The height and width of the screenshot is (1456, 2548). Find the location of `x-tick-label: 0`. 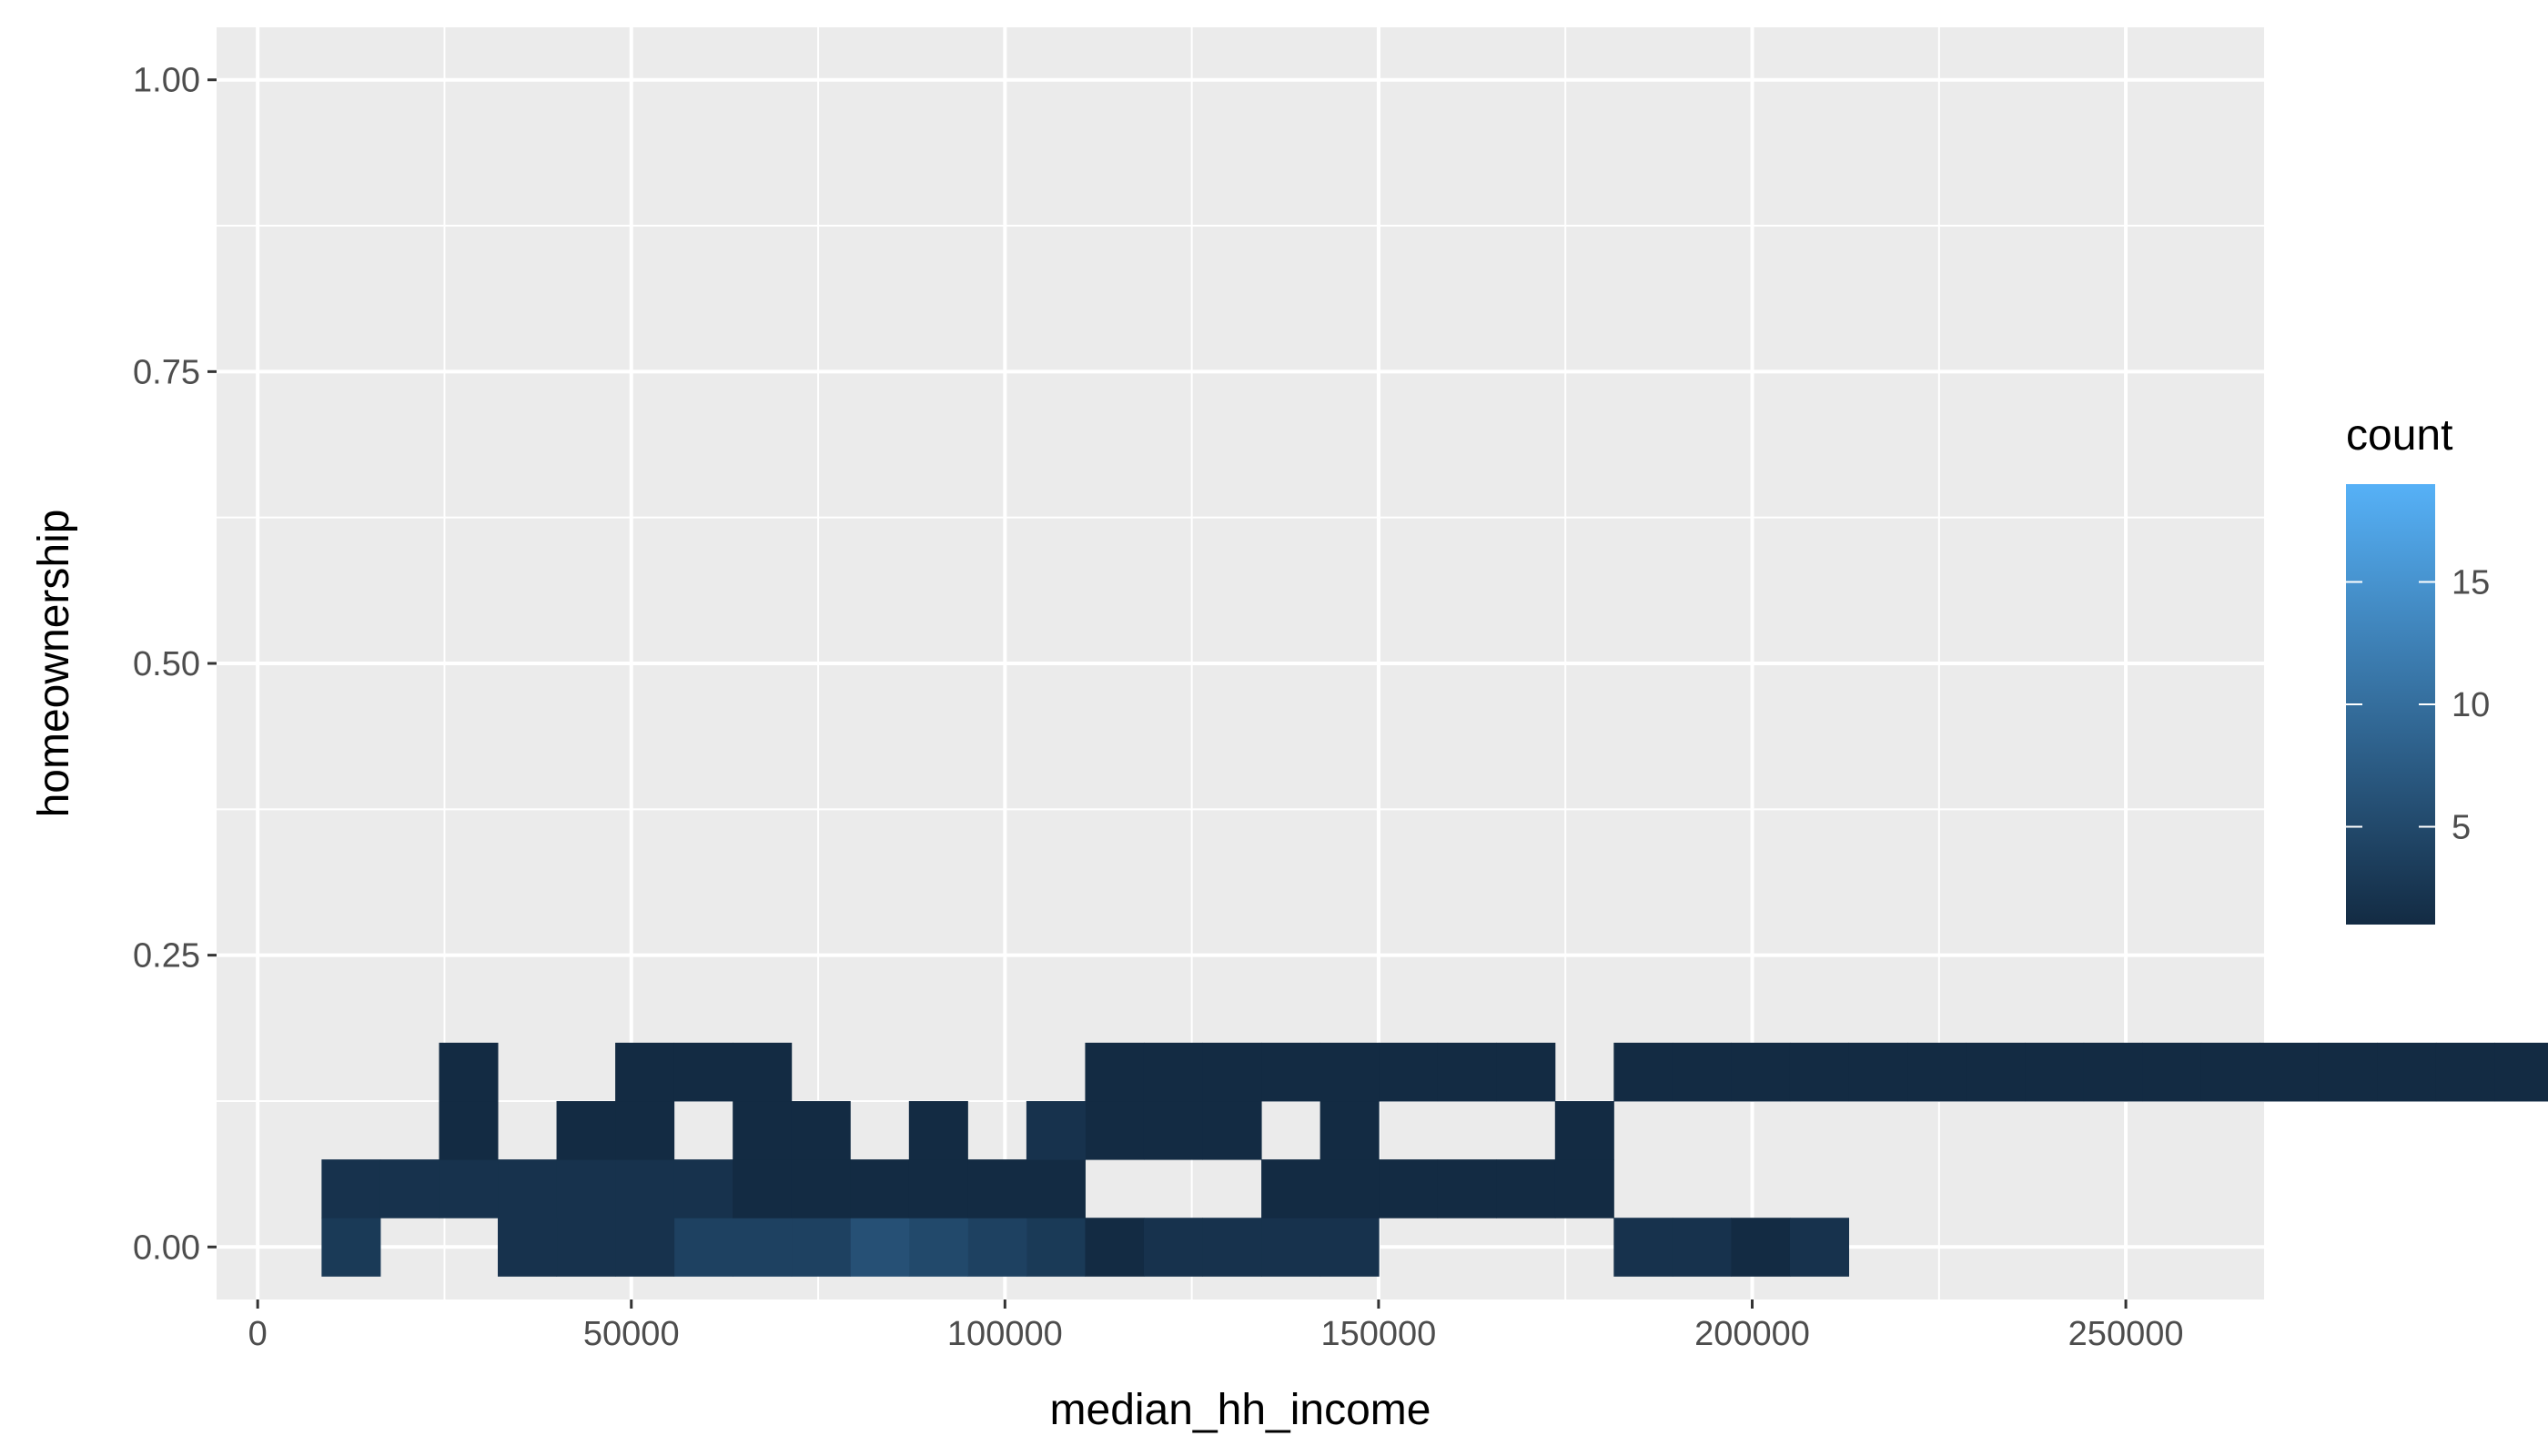

x-tick-label: 0 is located at coordinates (258, 1334).